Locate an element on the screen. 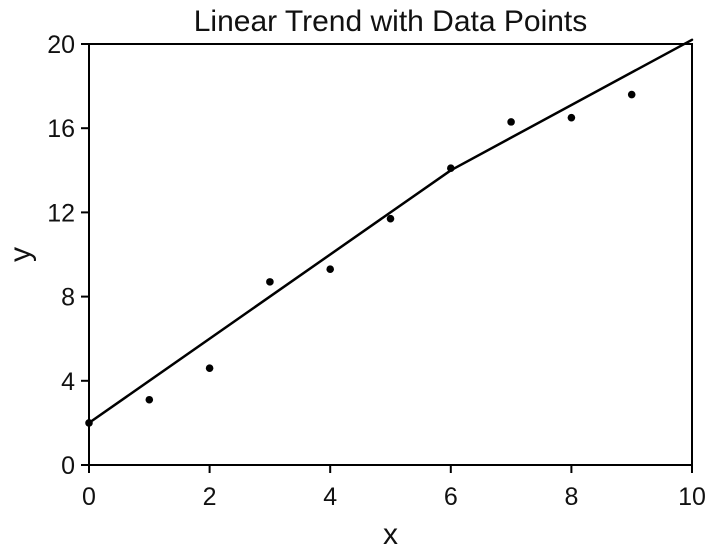  y-tick-label: 16 is located at coordinates (61, 129).